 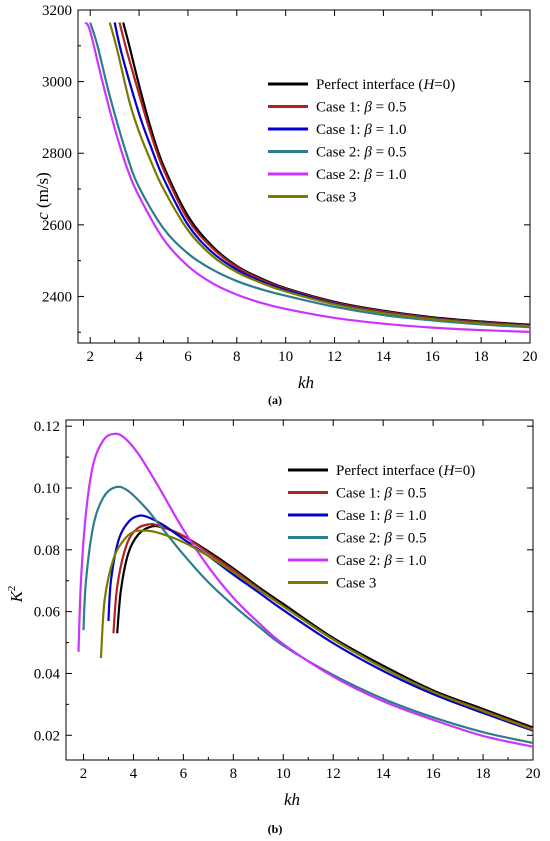 What do you see at coordinates (57, 297) in the screenshot?
I see `y-tick-label: 2400` at bounding box center [57, 297].